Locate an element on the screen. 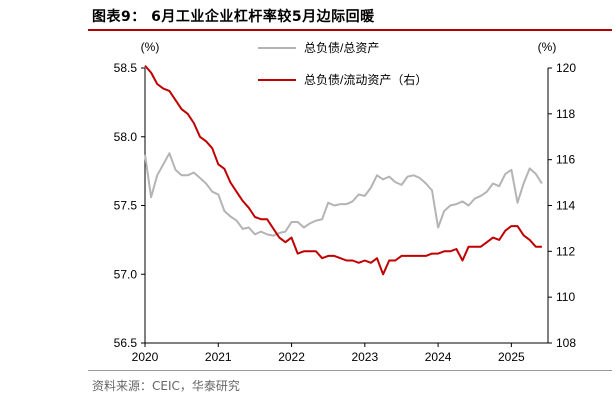 Image resolution: width=616 pixels, height=403 pixels. legend-label-2: 总负债/流动资产（右） is located at coordinates (365, 79).